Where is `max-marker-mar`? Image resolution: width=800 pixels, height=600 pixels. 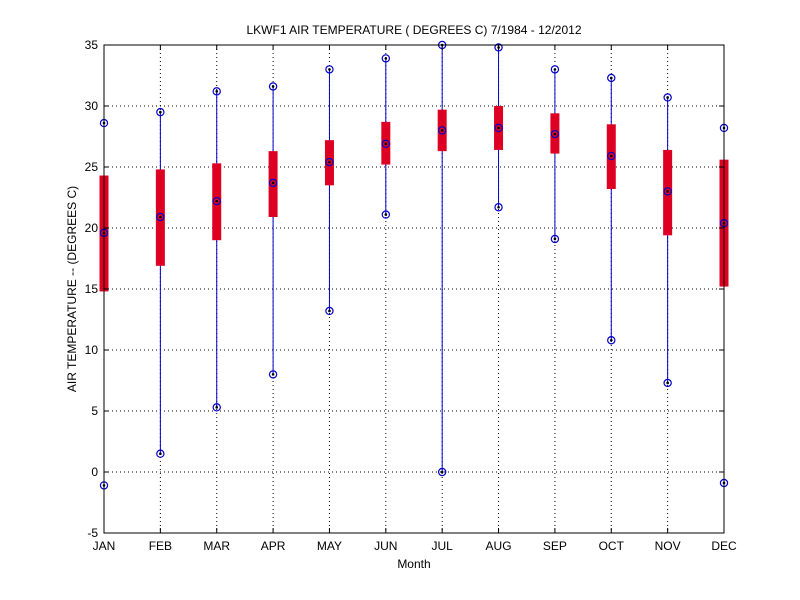
max-marker-mar is located at coordinates (216, 91).